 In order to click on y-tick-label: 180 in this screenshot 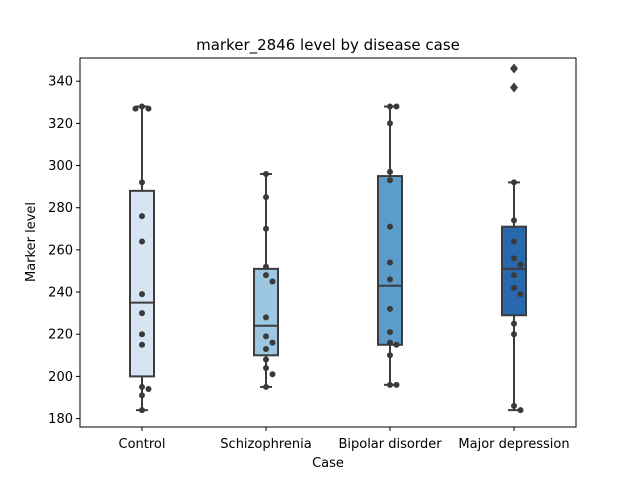, I will do `click(60, 419)`.